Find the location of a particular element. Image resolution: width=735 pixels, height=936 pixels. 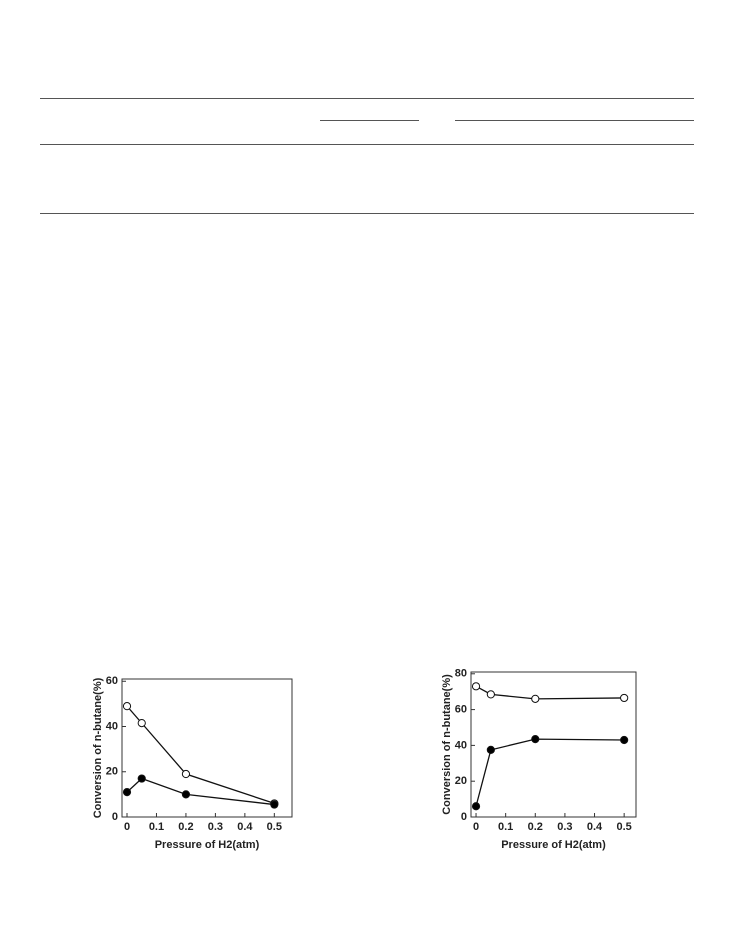

y-tick-label: 80 is located at coordinates (461, 674).